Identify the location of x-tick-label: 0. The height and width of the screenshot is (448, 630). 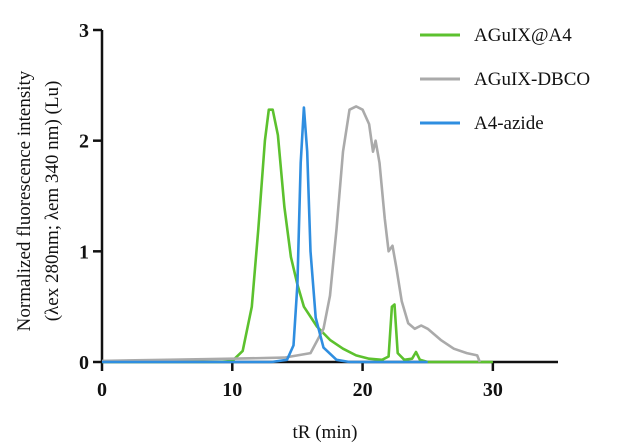
(102, 390).